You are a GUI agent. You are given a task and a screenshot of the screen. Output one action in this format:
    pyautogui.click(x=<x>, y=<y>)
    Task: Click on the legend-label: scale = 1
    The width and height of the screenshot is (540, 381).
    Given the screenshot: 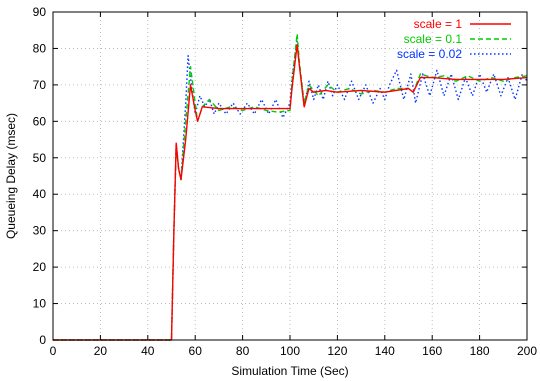 What is the action you would take?
    pyautogui.click(x=438, y=24)
    